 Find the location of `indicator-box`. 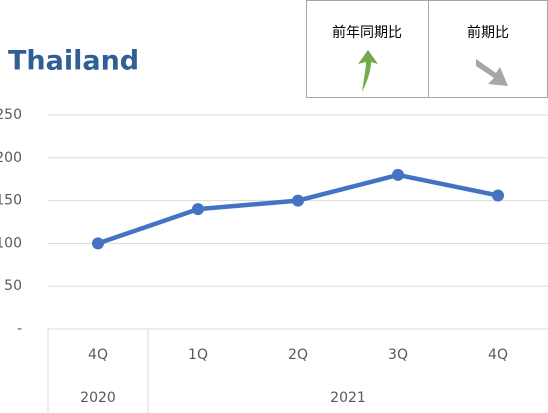

indicator-box is located at coordinates (427, 49).